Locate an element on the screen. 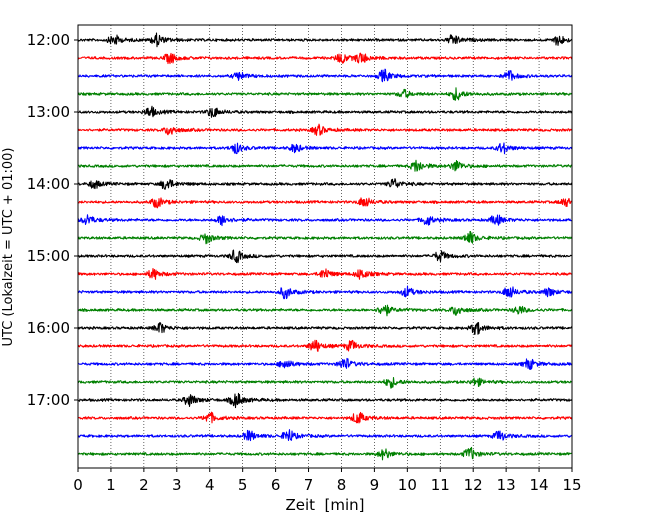 Image resolution: width=650 pixels, height=520 pixels. y-axis-ticks: 12:00 13:00 14:00 15:00 16:00 17:00 is located at coordinates (52, 220).